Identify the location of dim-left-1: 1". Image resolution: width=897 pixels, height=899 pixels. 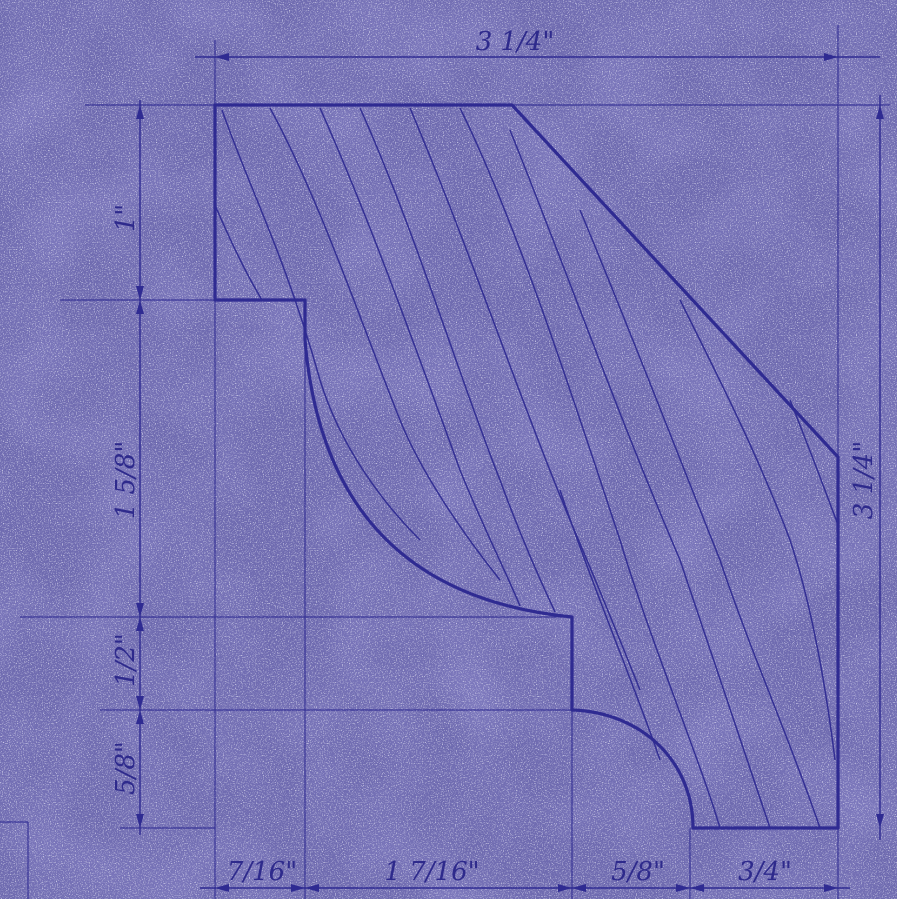
(126, 218).